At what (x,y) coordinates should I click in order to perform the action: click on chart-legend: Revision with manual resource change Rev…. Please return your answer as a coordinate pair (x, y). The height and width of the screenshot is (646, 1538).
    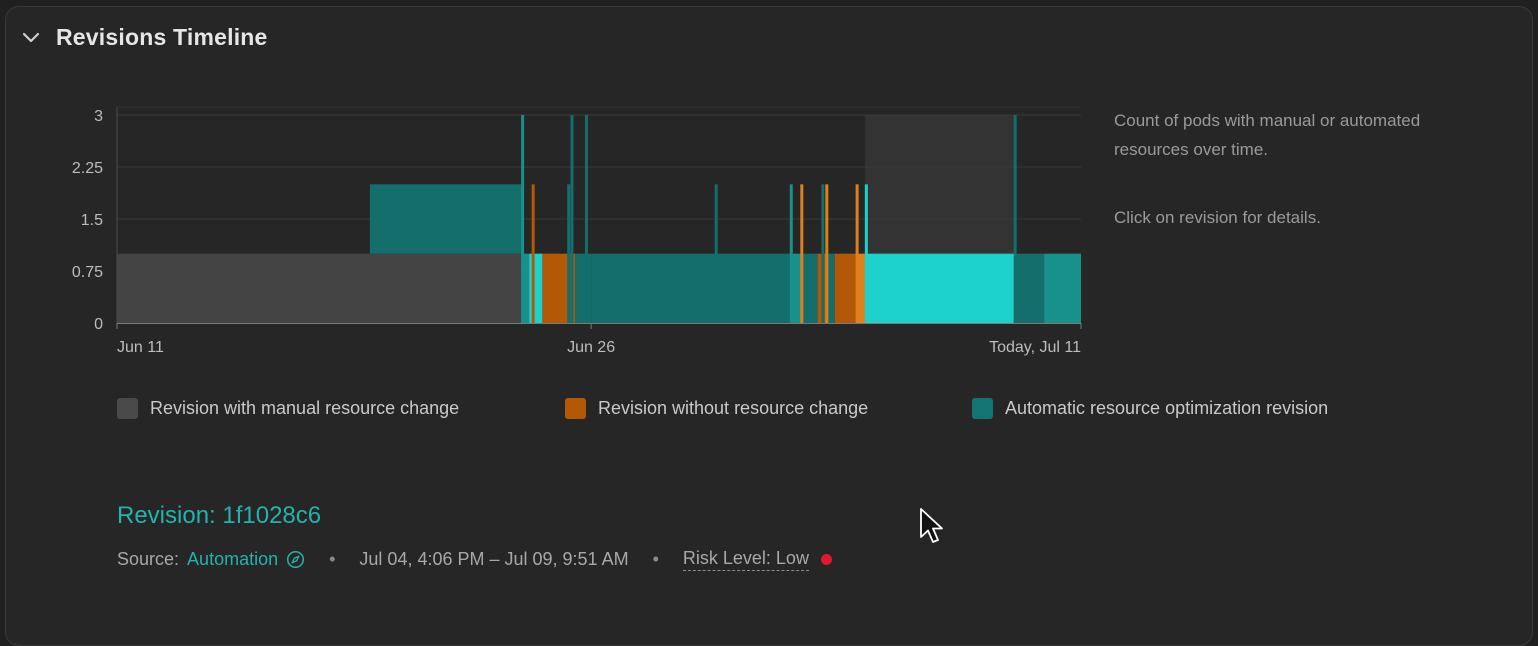
    Looking at the image, I should click on (769, 411).